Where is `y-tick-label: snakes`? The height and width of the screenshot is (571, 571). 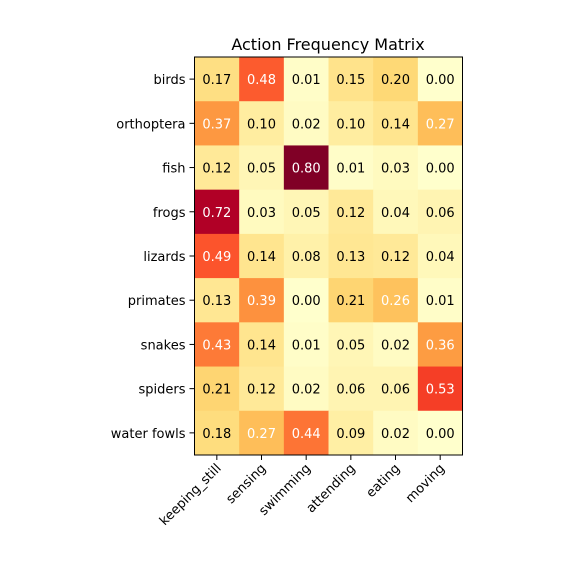 y-tick-label: snakes is located at coordinates (163, 345).